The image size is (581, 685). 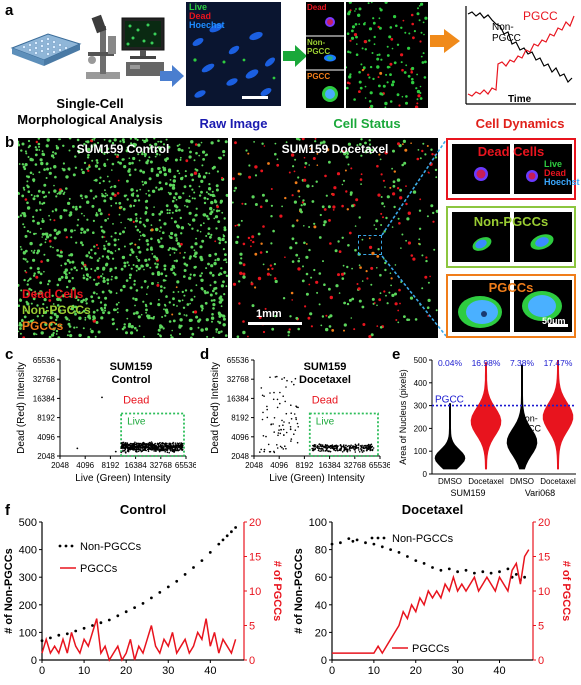 I want to click on threshold-label: PGCC, so click(x=449, y=400).